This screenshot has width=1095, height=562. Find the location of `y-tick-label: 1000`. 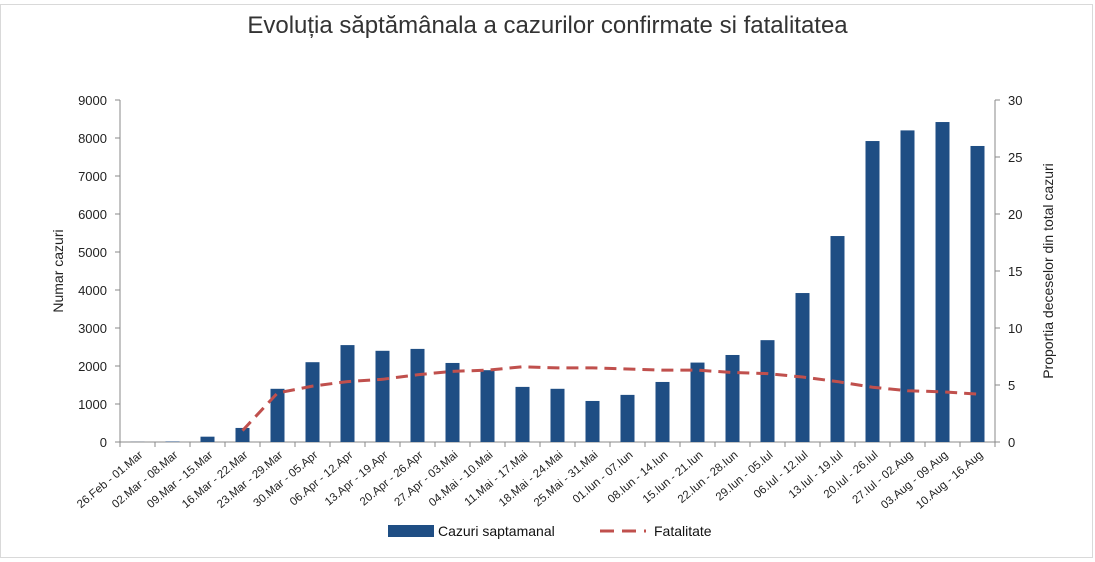

y-tick-label: 1000 is located at coordinates (92, 404).